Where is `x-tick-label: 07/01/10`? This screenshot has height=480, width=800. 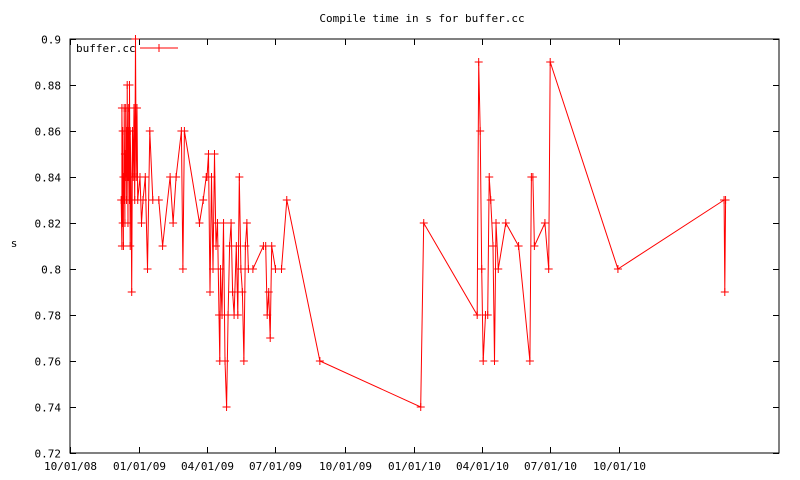 x-tick-label: 07/01/10 is located at coordinates (550, 466).